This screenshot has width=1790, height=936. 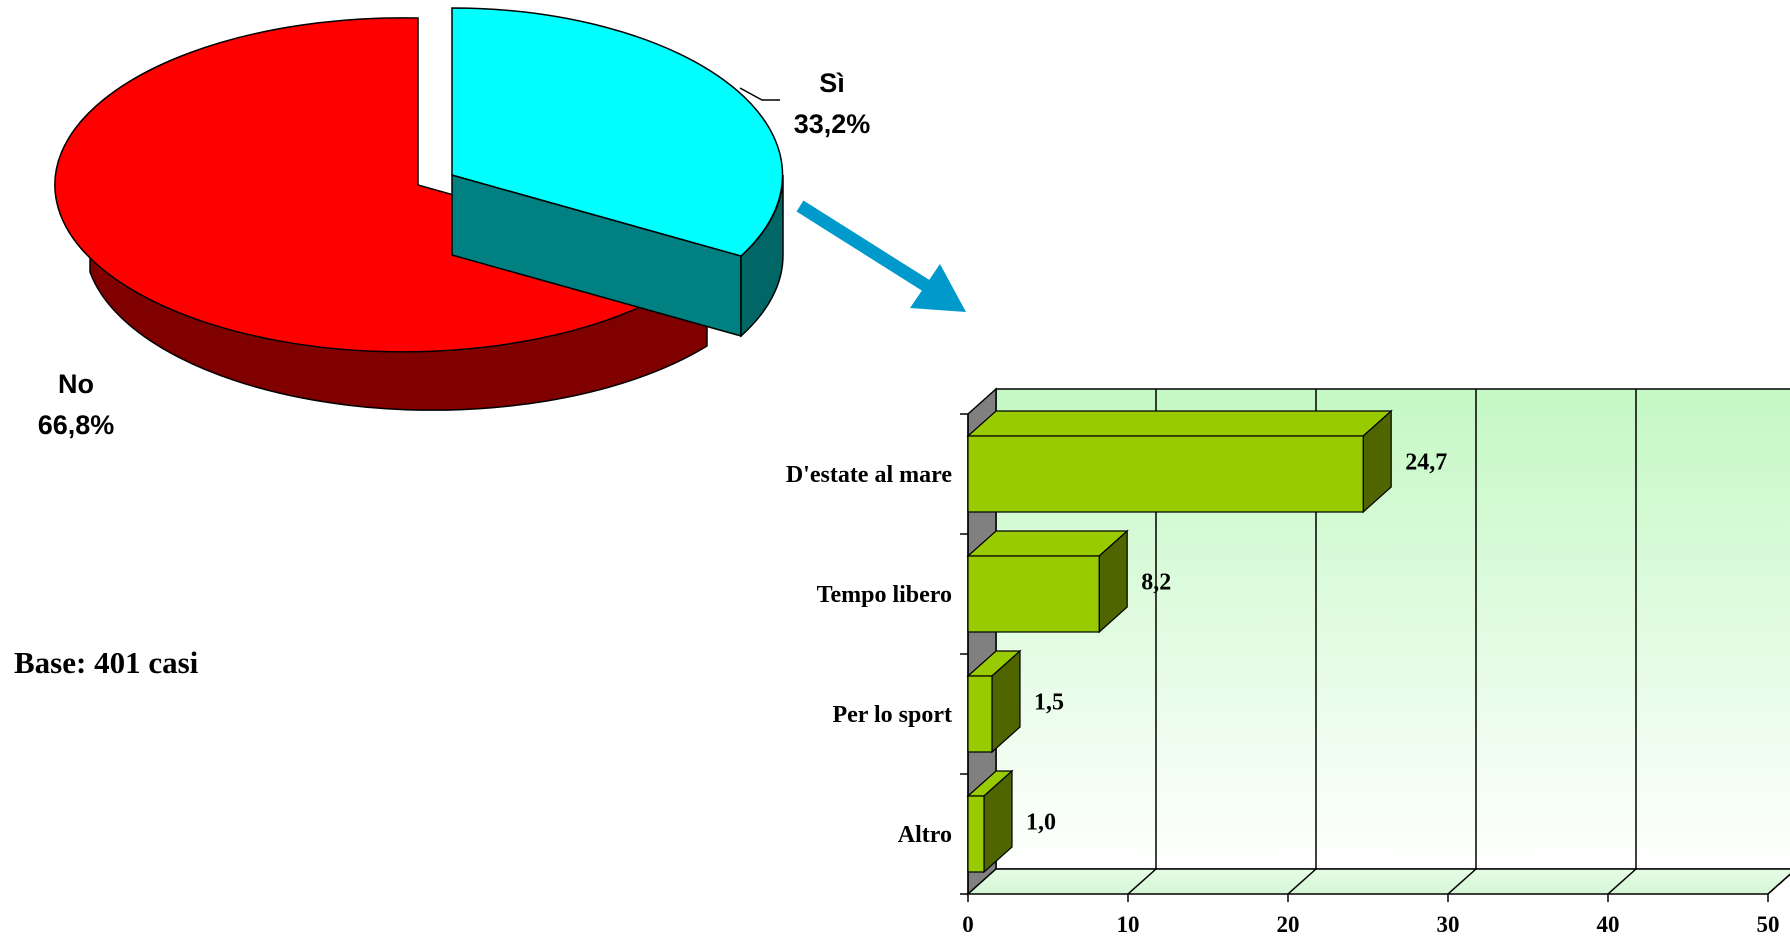 I want to click on x-tick-label: 20, so click(x=1288, y=924).